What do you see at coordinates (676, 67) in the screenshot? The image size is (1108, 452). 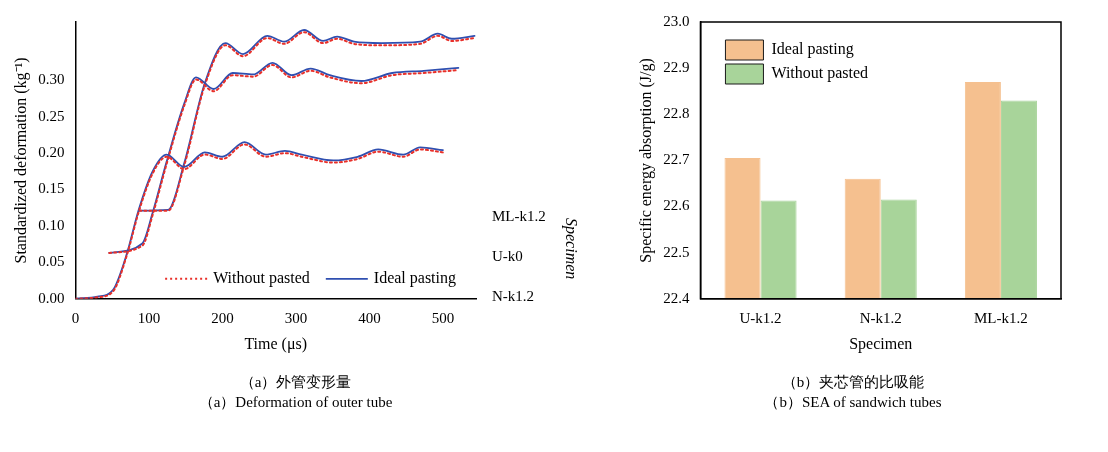 I see `y-tick-label: 22.9` at bounding box center [676, 67].